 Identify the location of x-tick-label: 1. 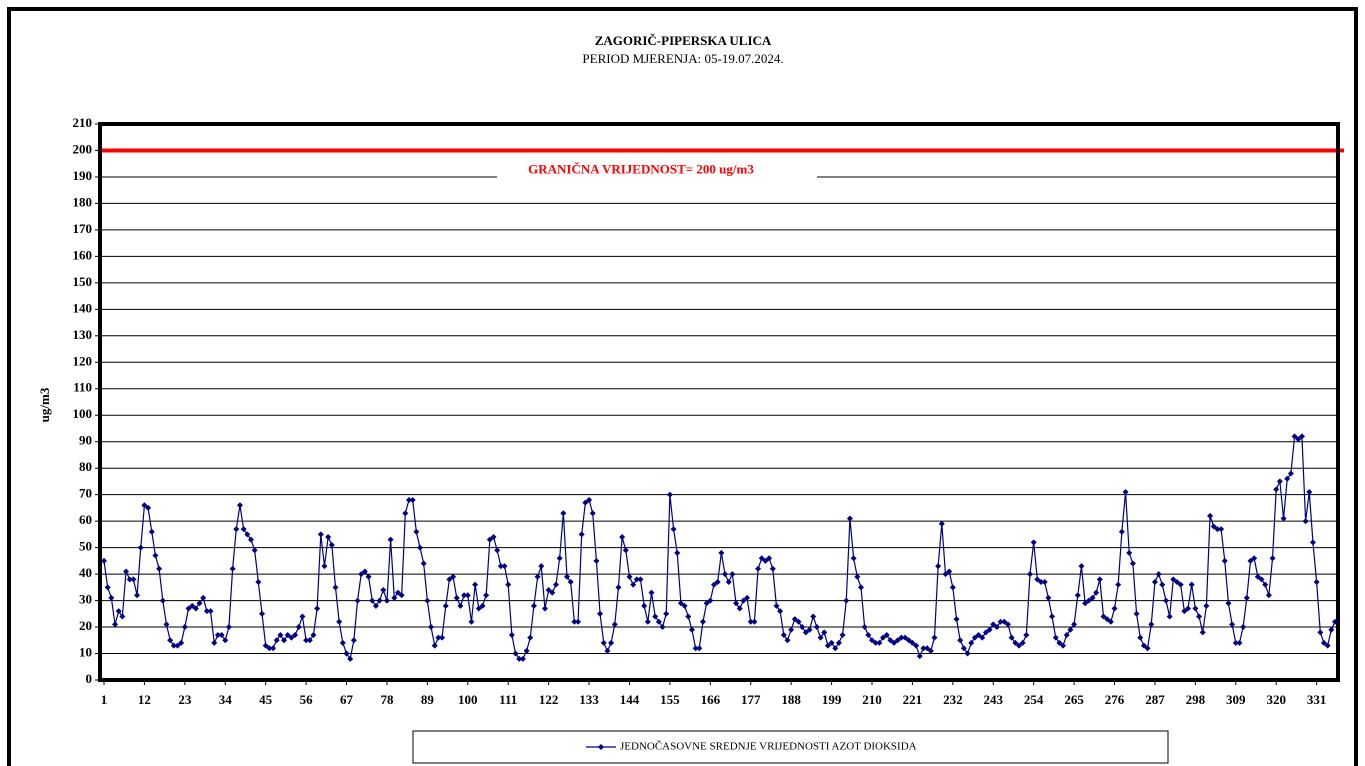
(104, 699).